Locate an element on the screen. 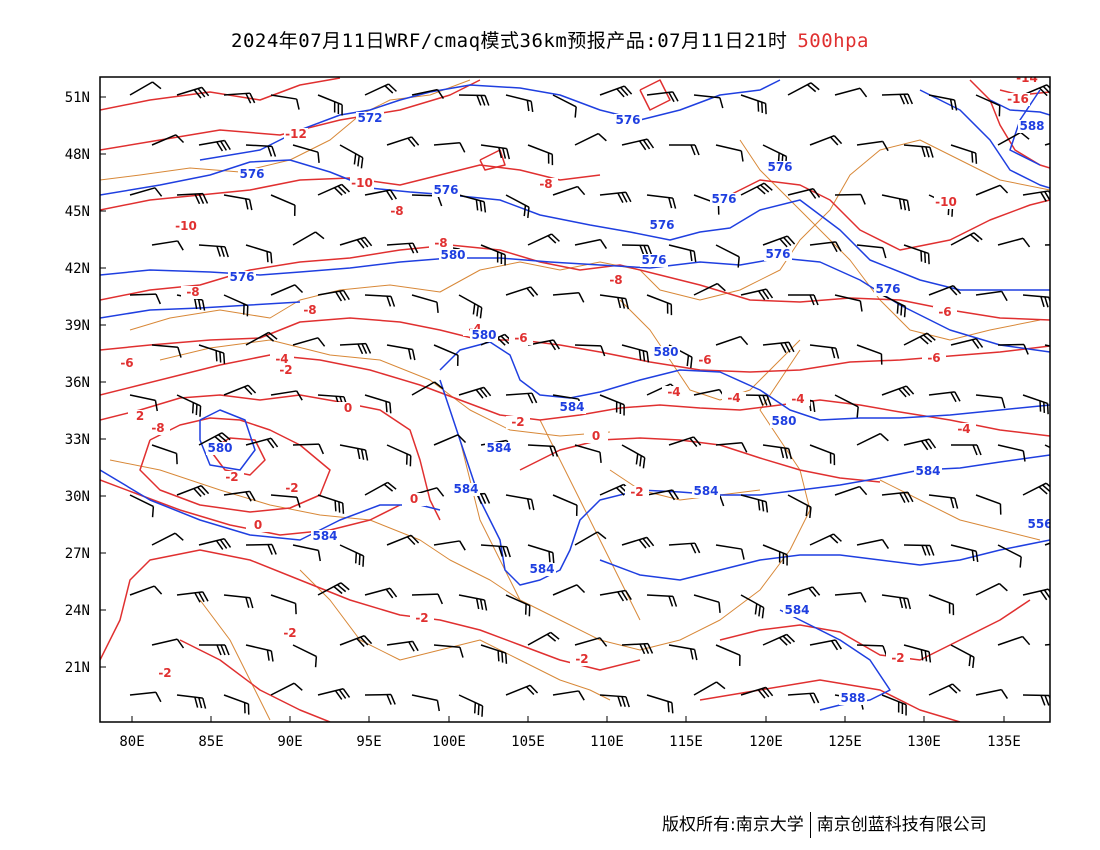 The width and height of the screenshot is (1100, 850). lon-label: 95E is located at coordinates (368, 742).